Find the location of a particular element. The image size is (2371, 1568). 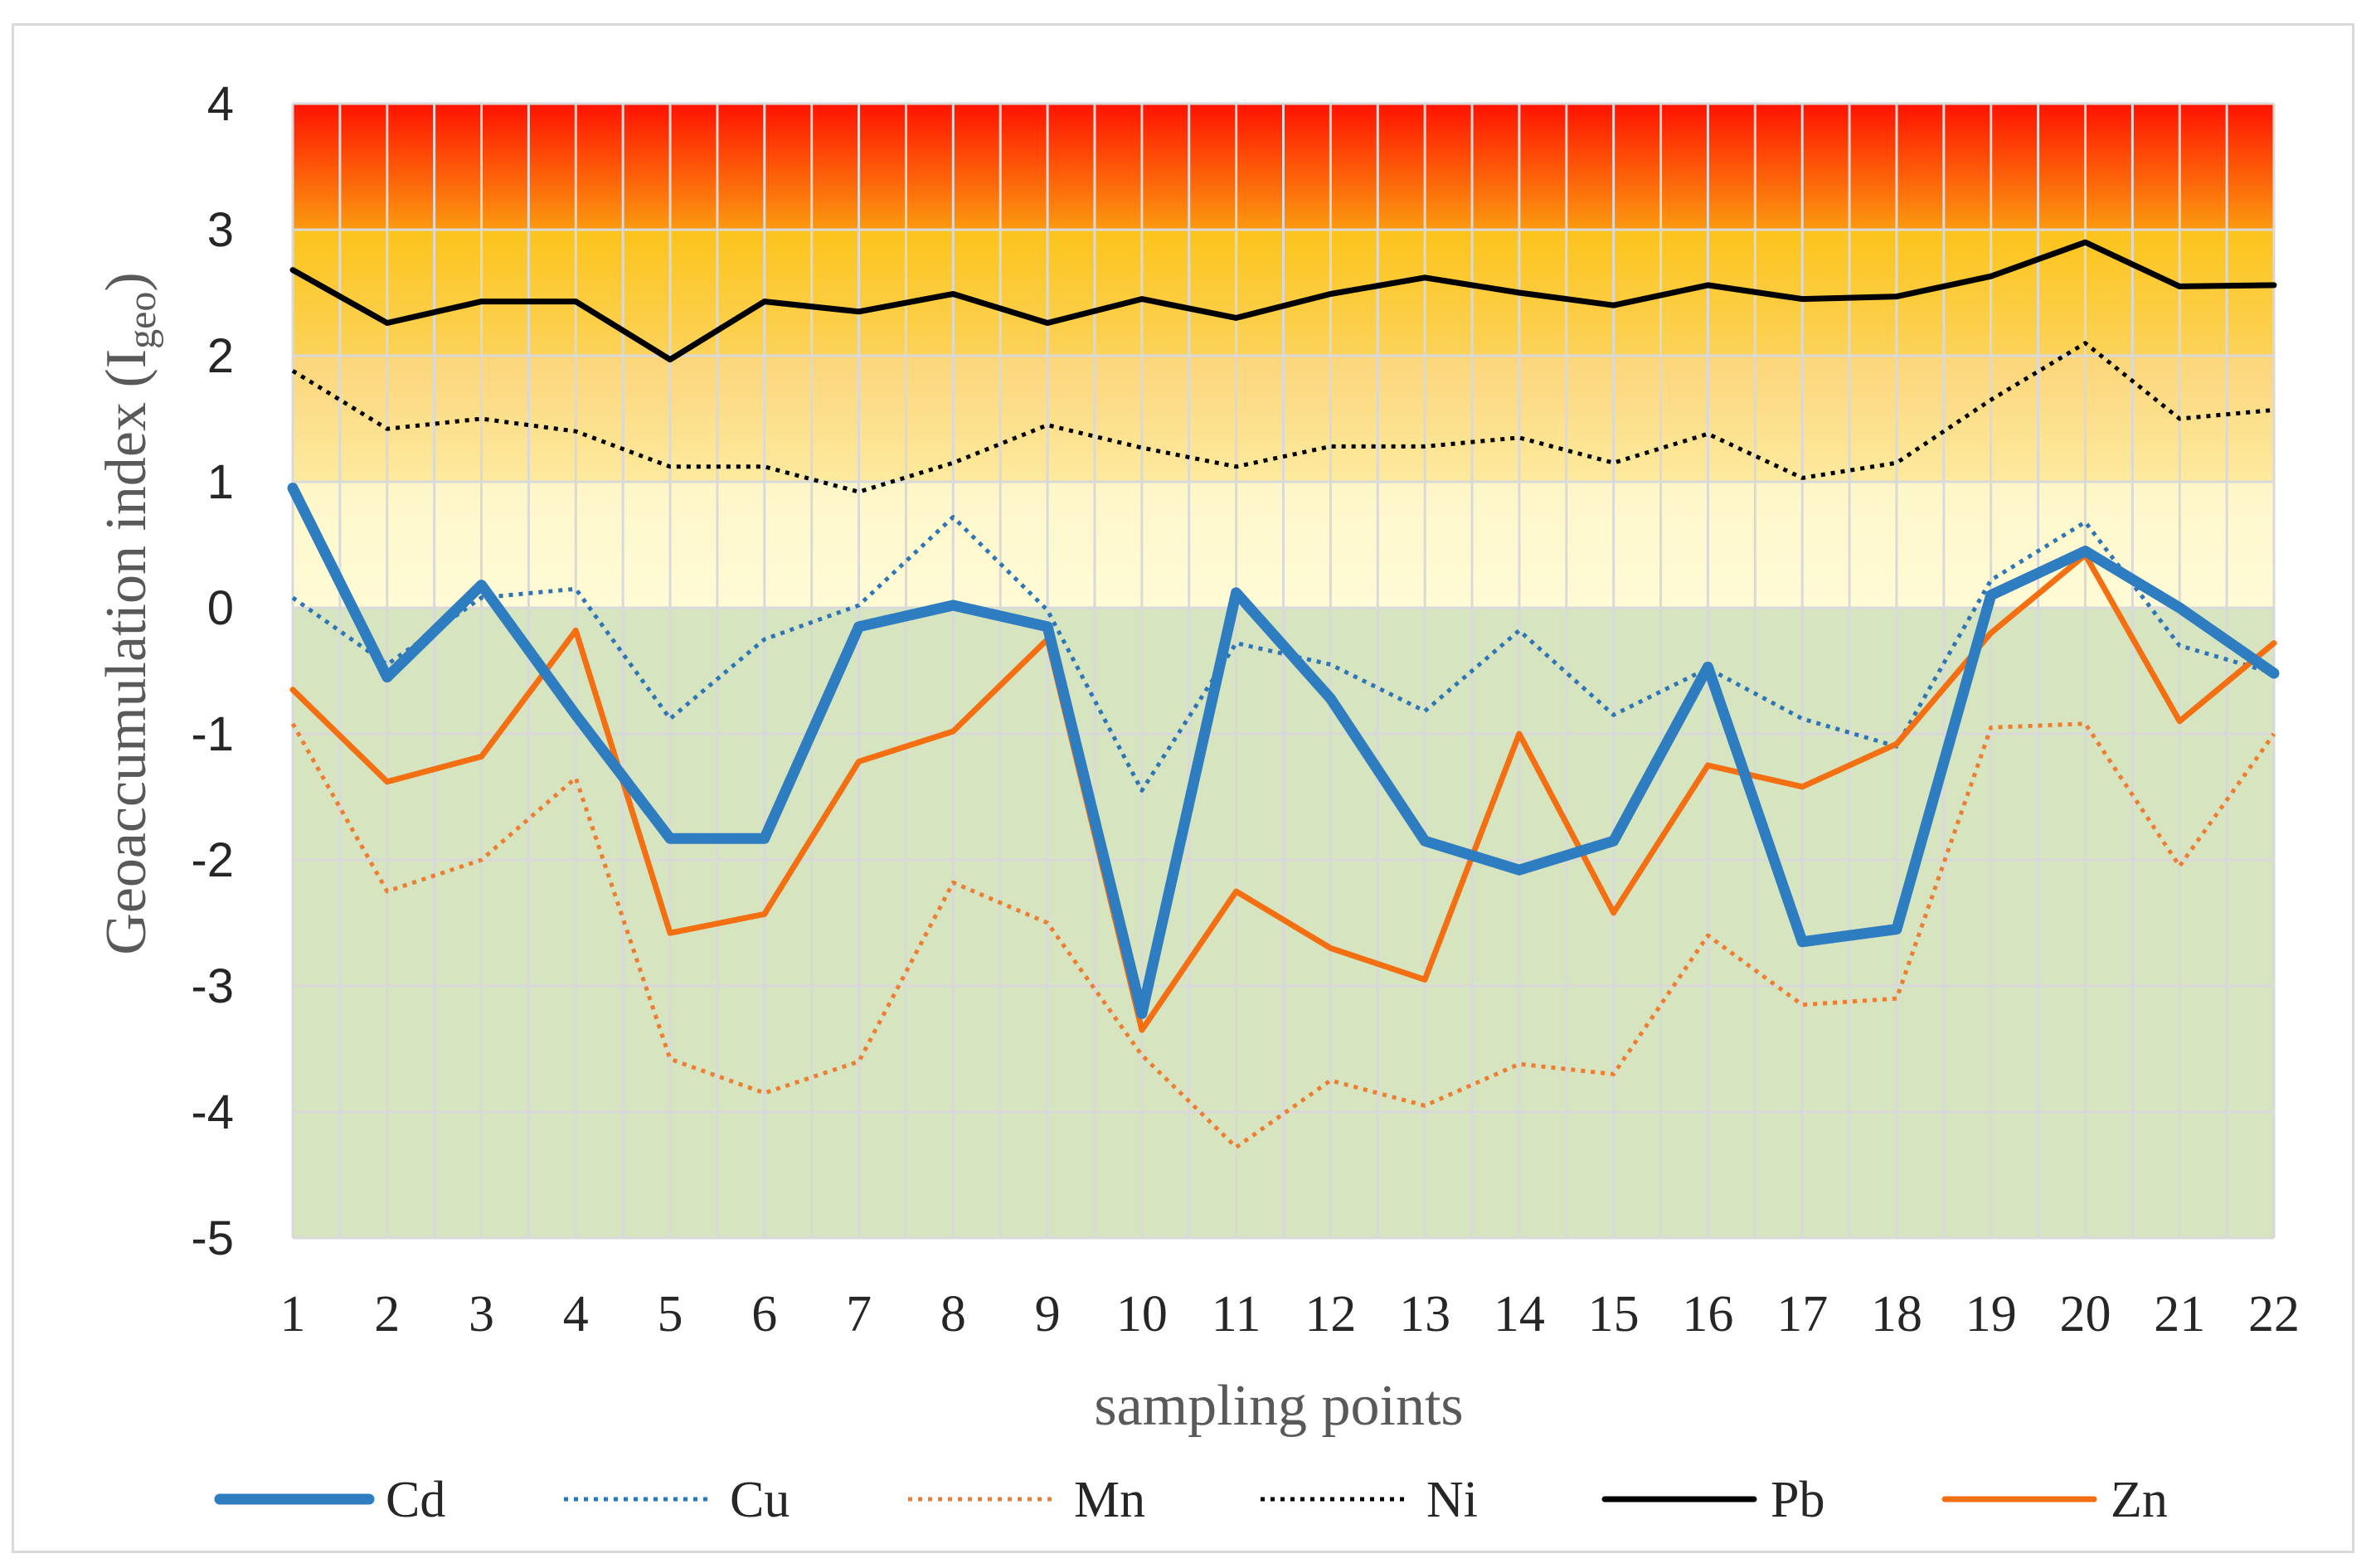

x-tick-label: 15 is located at coordinates (1614, 1314).